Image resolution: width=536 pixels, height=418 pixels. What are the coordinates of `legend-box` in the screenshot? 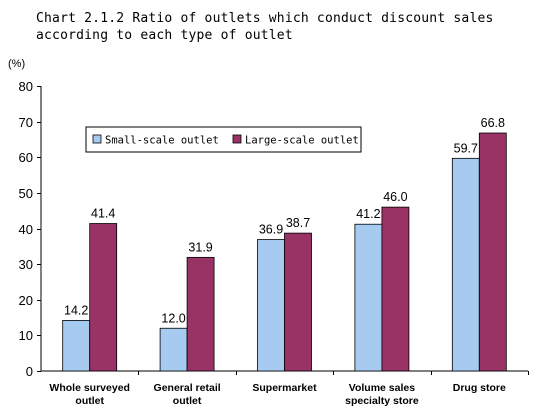 It's located at (223, 139).